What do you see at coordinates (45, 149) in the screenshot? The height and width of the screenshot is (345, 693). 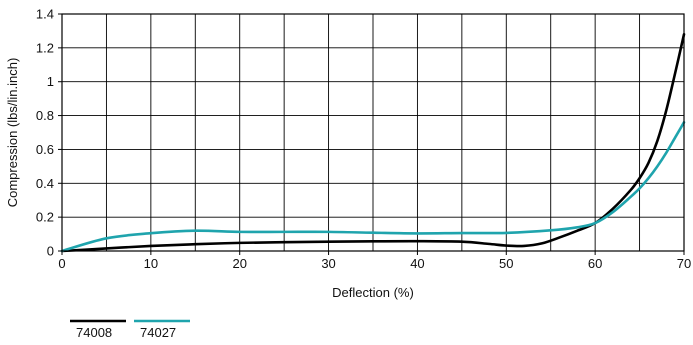 I see `y-tick-label: 0.6` at bounding box center [45, 149].